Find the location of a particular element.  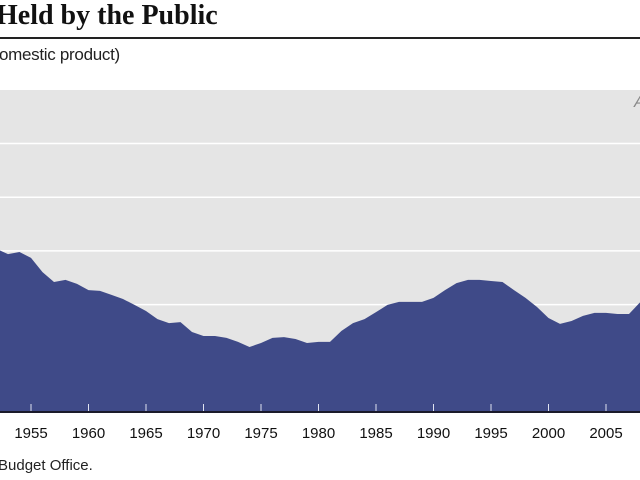

x-tick-label: 2000 is located at coordinates (548, 433).